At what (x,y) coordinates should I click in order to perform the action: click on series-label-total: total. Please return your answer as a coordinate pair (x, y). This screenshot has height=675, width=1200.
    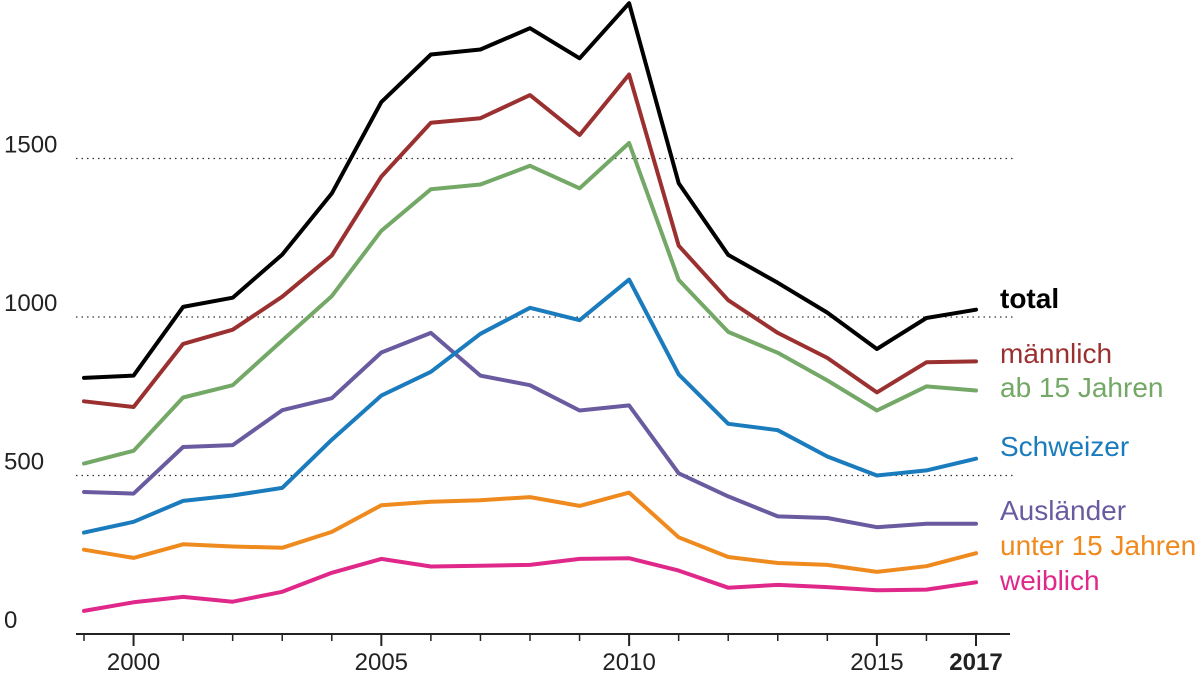
    Looking at the image, I should click on (1029, 298).